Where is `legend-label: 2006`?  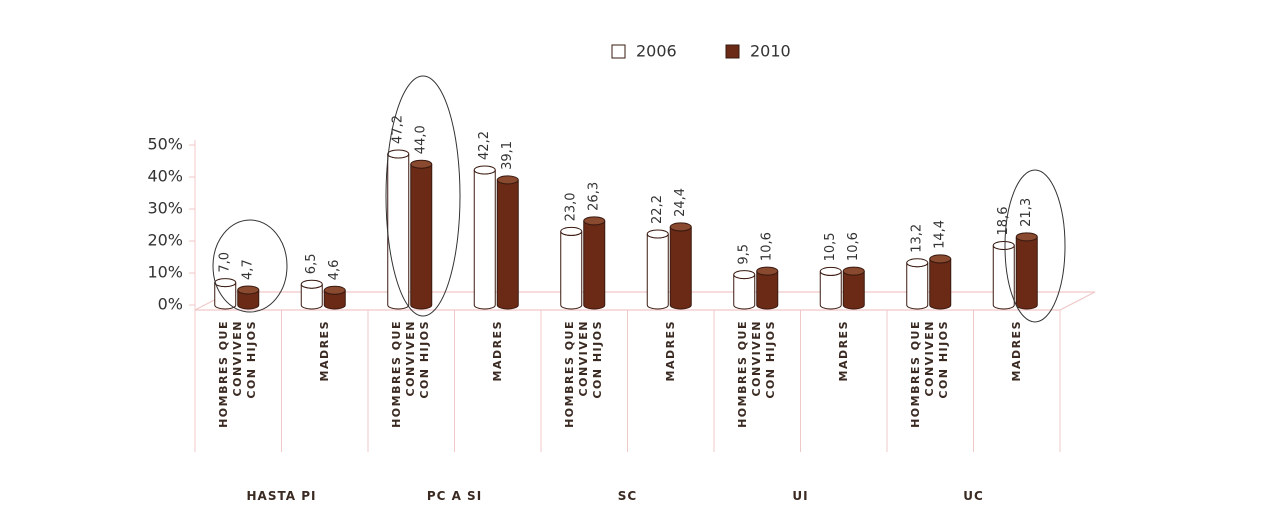
legend-label: 2006 is located at coordinates (656, 51).